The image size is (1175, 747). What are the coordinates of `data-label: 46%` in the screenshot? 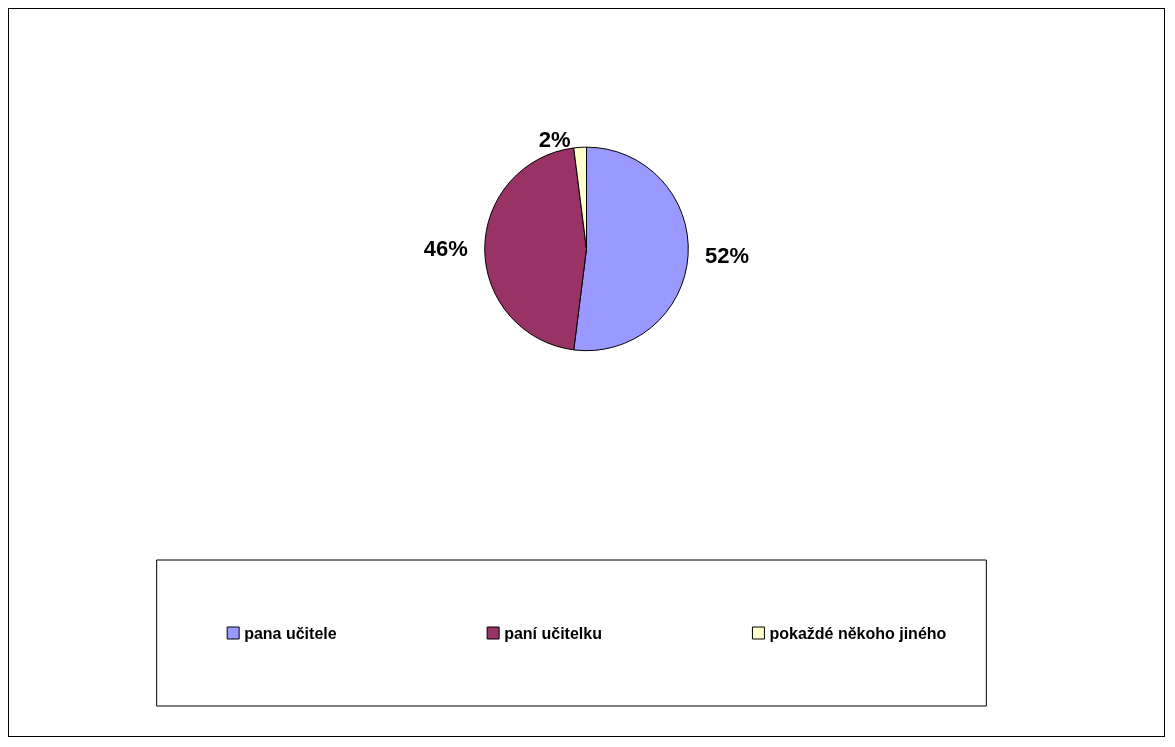 It's located at (445, 249).